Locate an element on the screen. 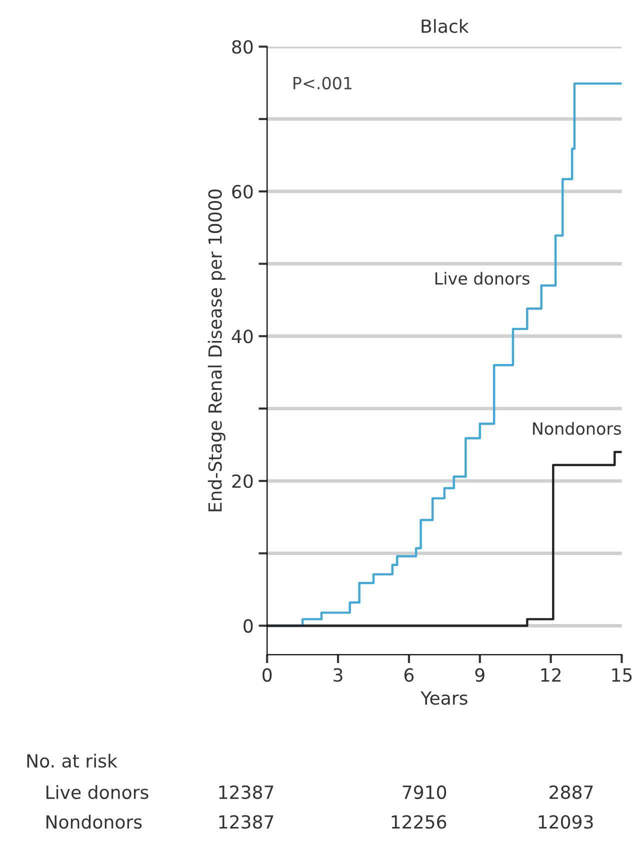  x-tick-label: 0 is located at coordinates (267, 675).